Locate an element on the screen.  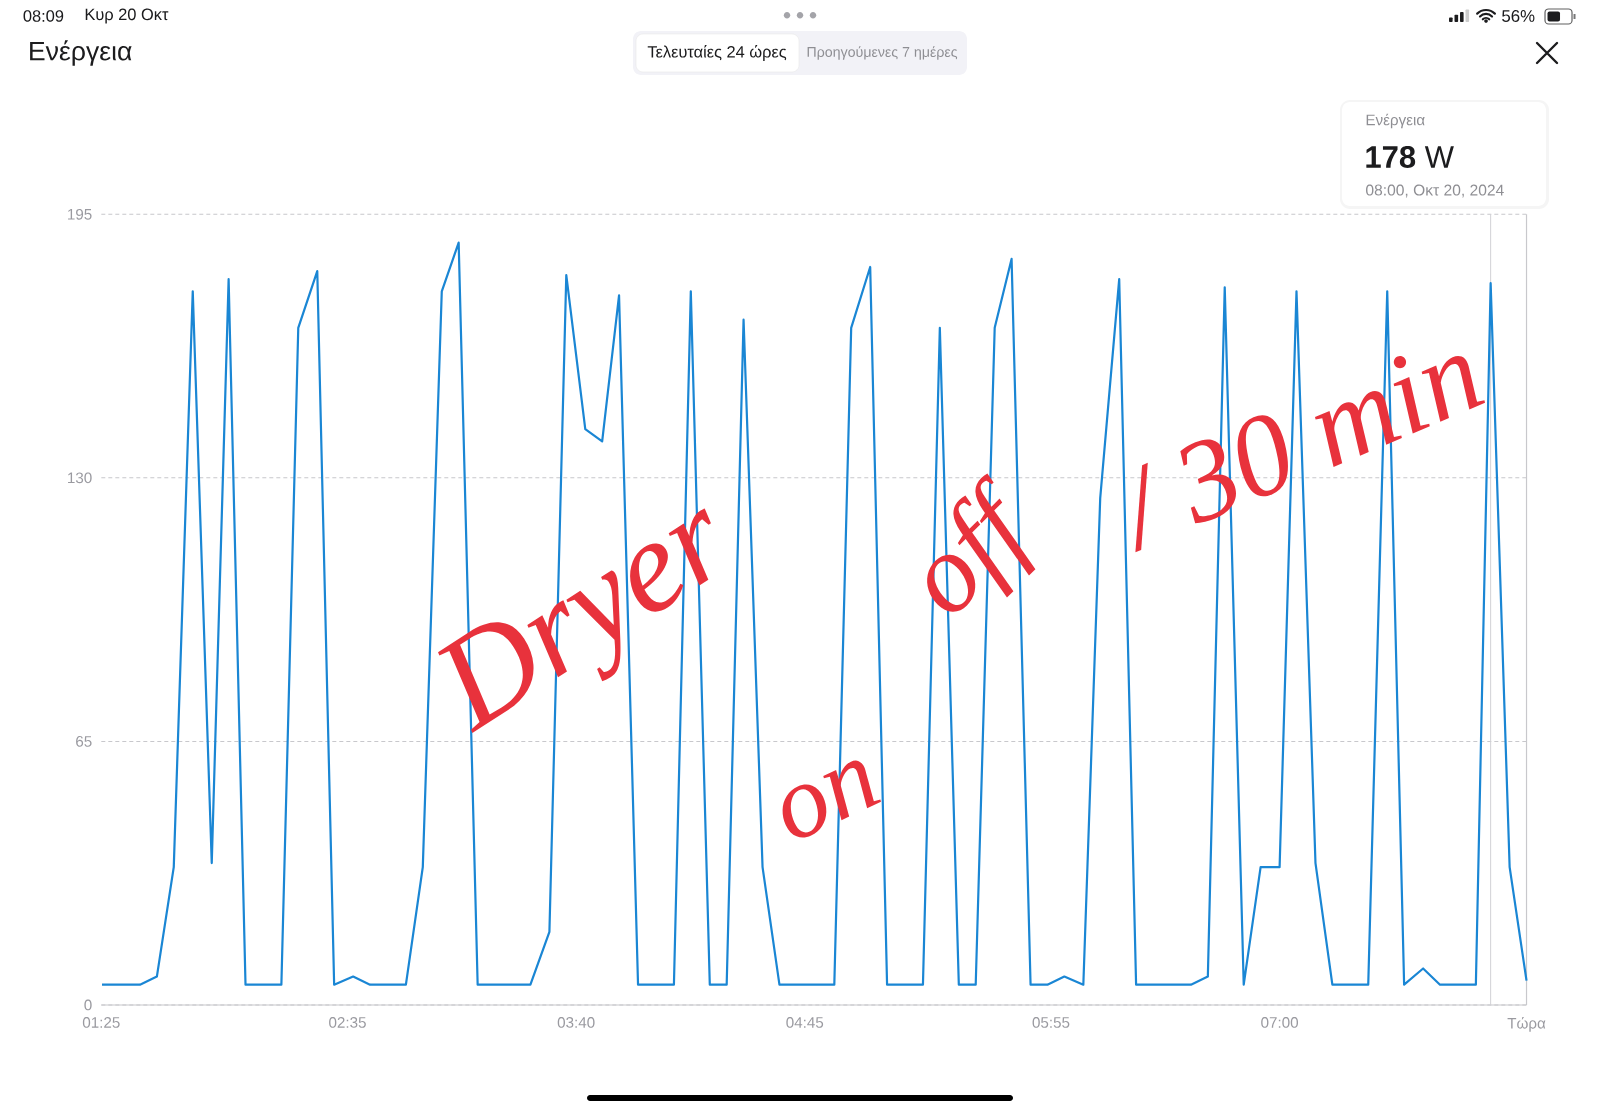
x-tick-label: 01:25 is located at coordinates (101, 1022).